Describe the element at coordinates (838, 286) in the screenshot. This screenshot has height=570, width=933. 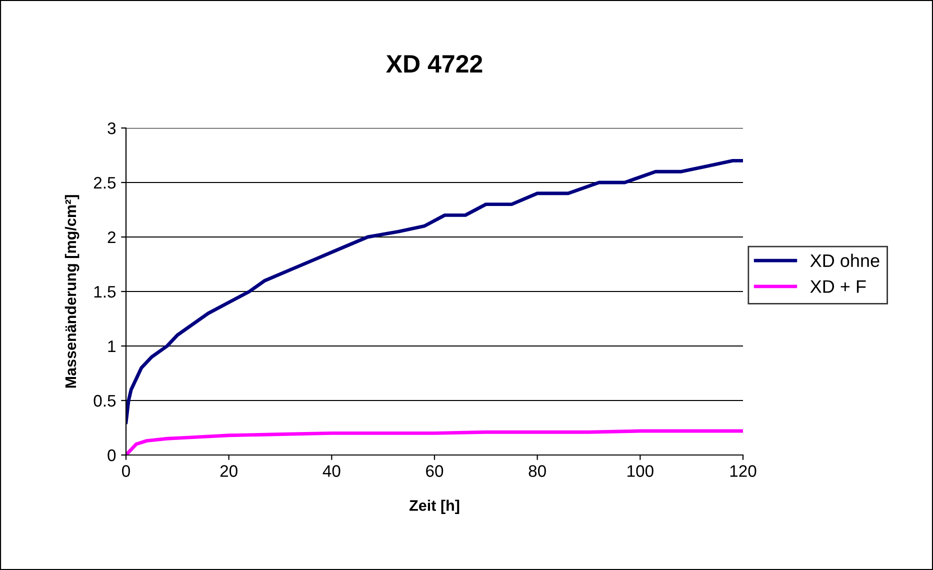
I see `legend-label: XD + F` at that location.